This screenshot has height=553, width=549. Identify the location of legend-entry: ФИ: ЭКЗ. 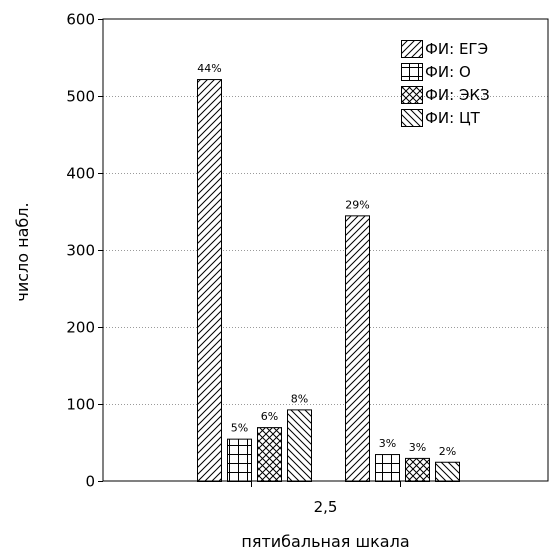
(457, 95).